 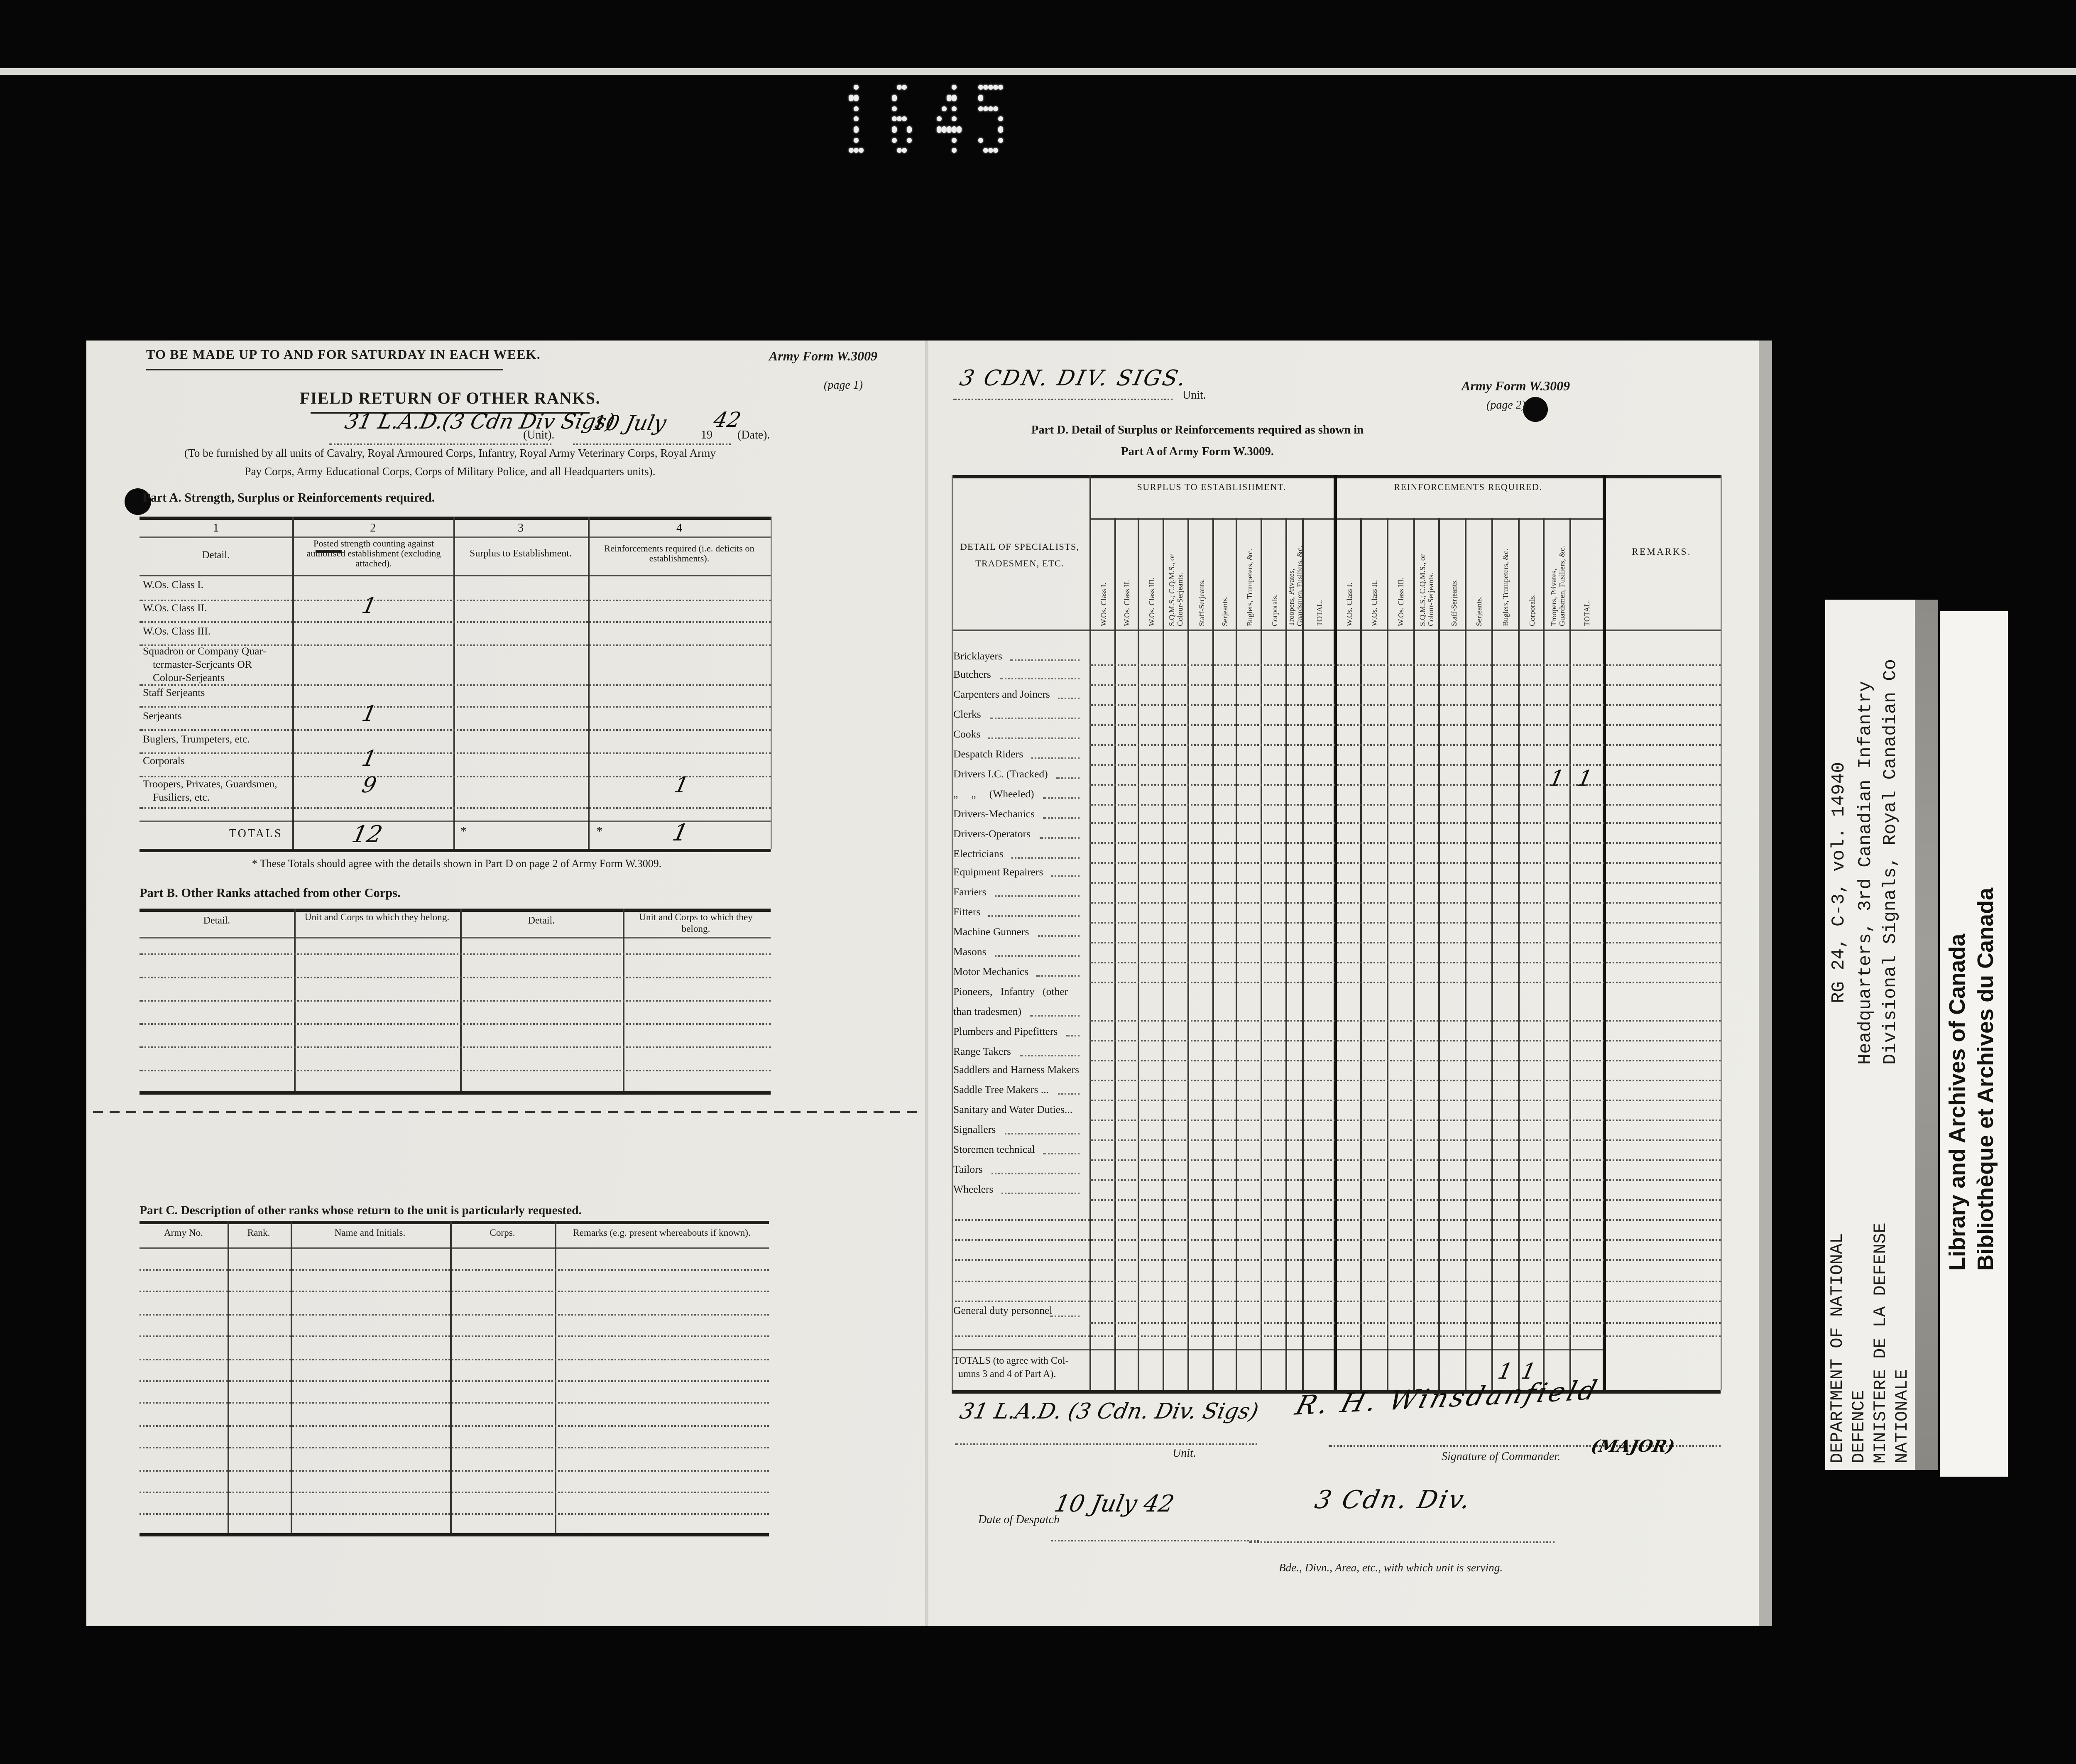 I want to click on part-a-row-label: termaster-Serjeants OR, so click(x=202, y=665).